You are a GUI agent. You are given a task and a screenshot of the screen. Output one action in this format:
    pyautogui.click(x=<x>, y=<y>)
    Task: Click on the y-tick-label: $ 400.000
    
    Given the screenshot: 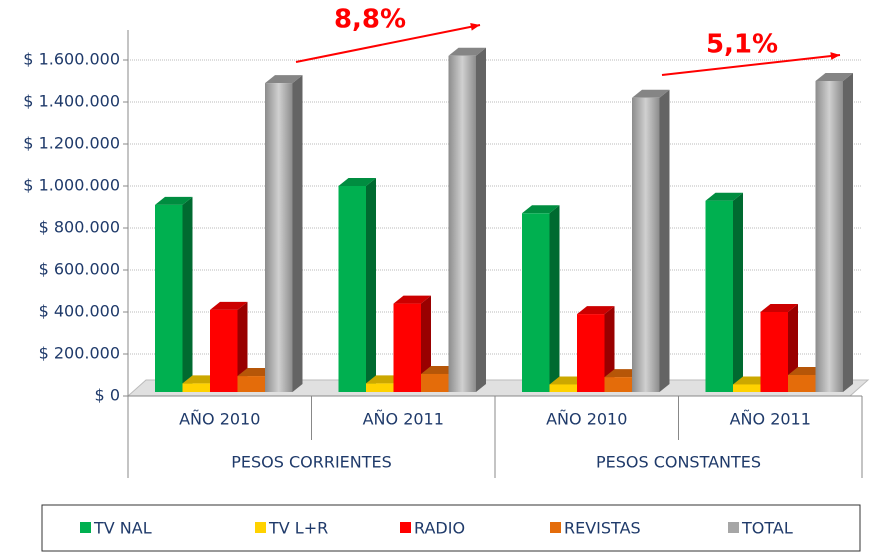 What is the action you would take?
    pyautogui.click(x=79, y=311)
    